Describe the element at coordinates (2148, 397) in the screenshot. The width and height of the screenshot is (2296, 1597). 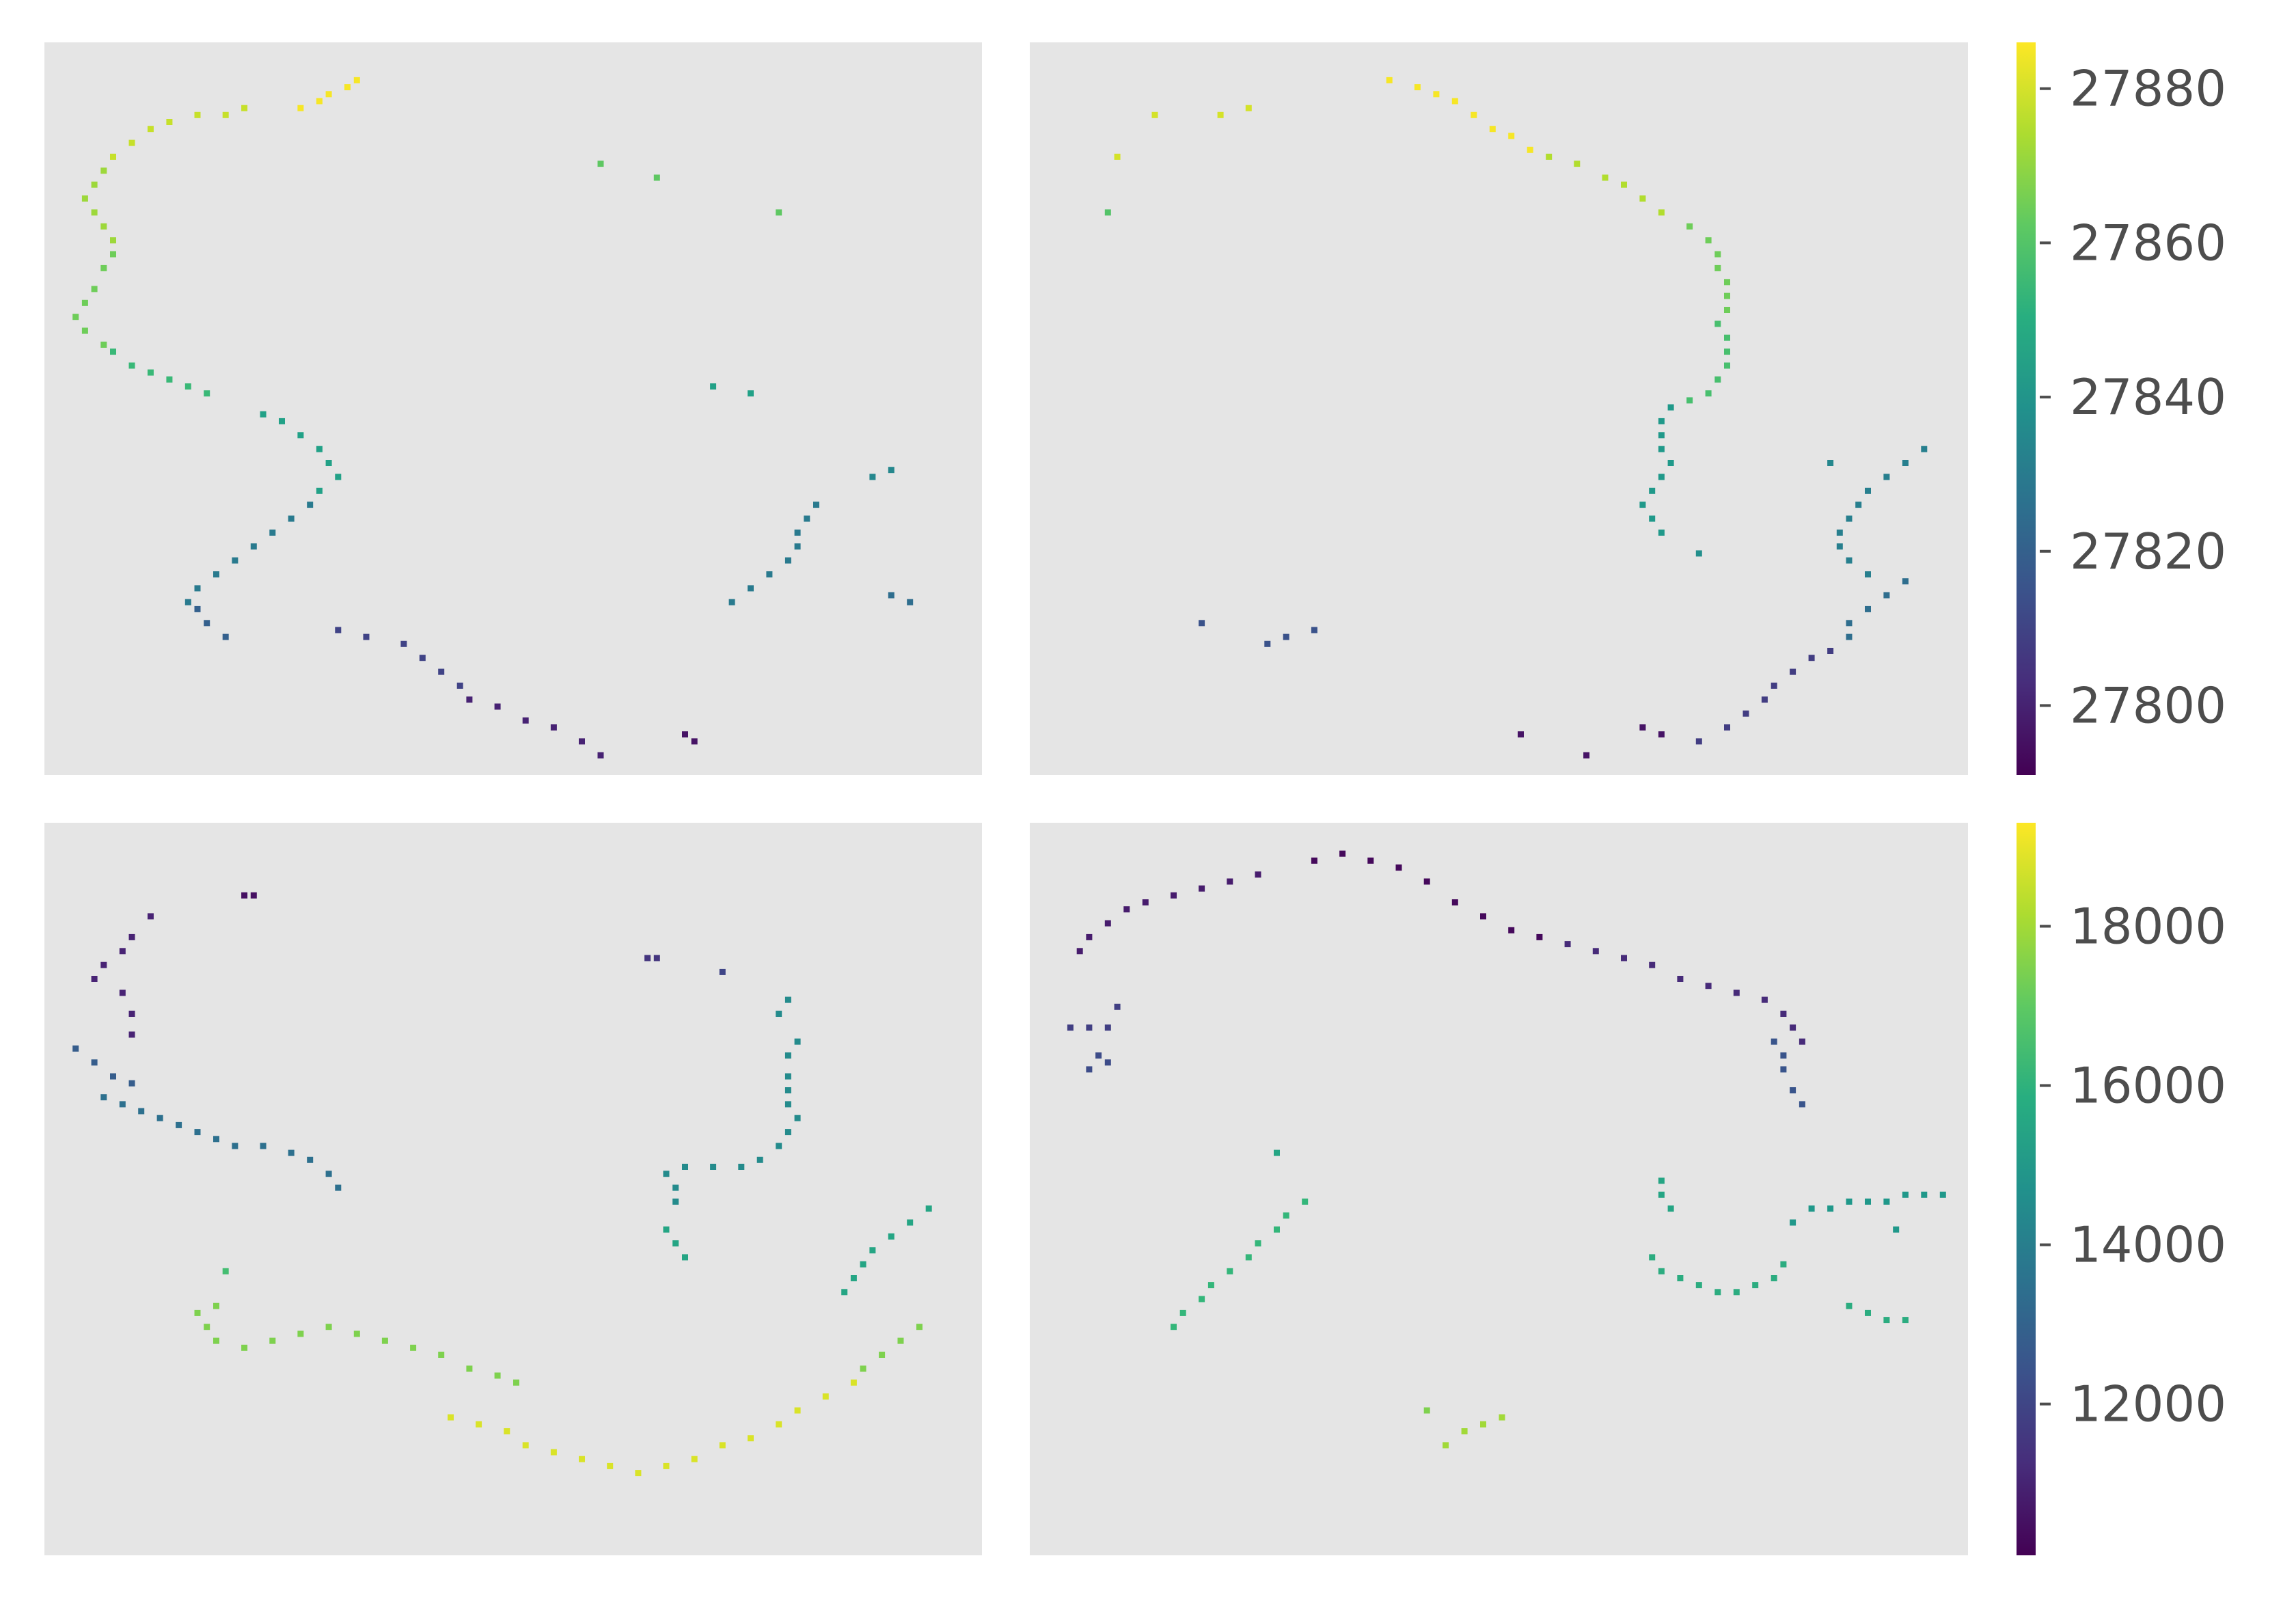
I see `colorbar-tick-label: 27840` at that location.